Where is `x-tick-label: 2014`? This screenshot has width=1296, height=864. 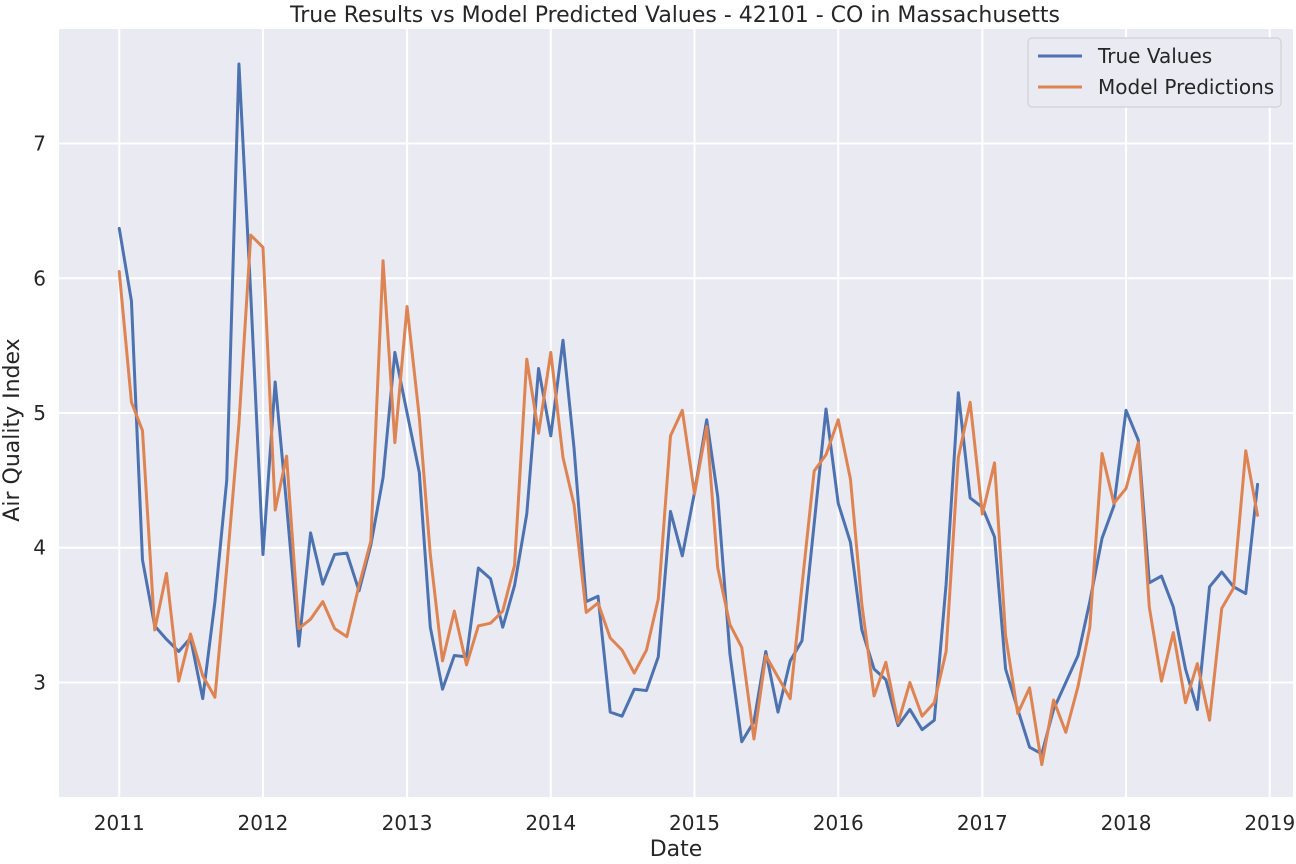 x-tick-label: 2014 is located at coordinates (550, 823).